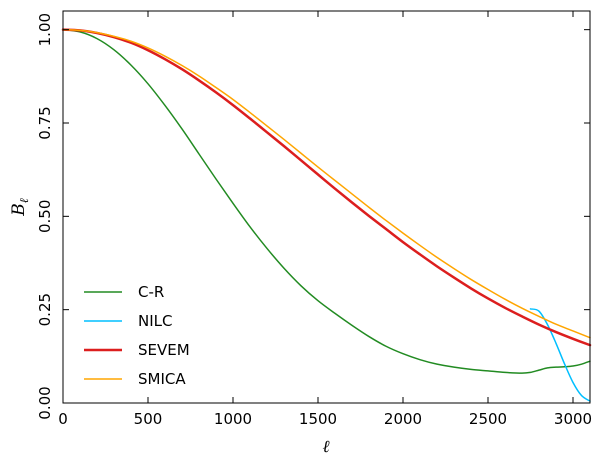 This screenshot has width=600, height=462. Describe the element at coordinates (45, 402) in the screenshot. I see `y-tick-label: 0.00` at that location.